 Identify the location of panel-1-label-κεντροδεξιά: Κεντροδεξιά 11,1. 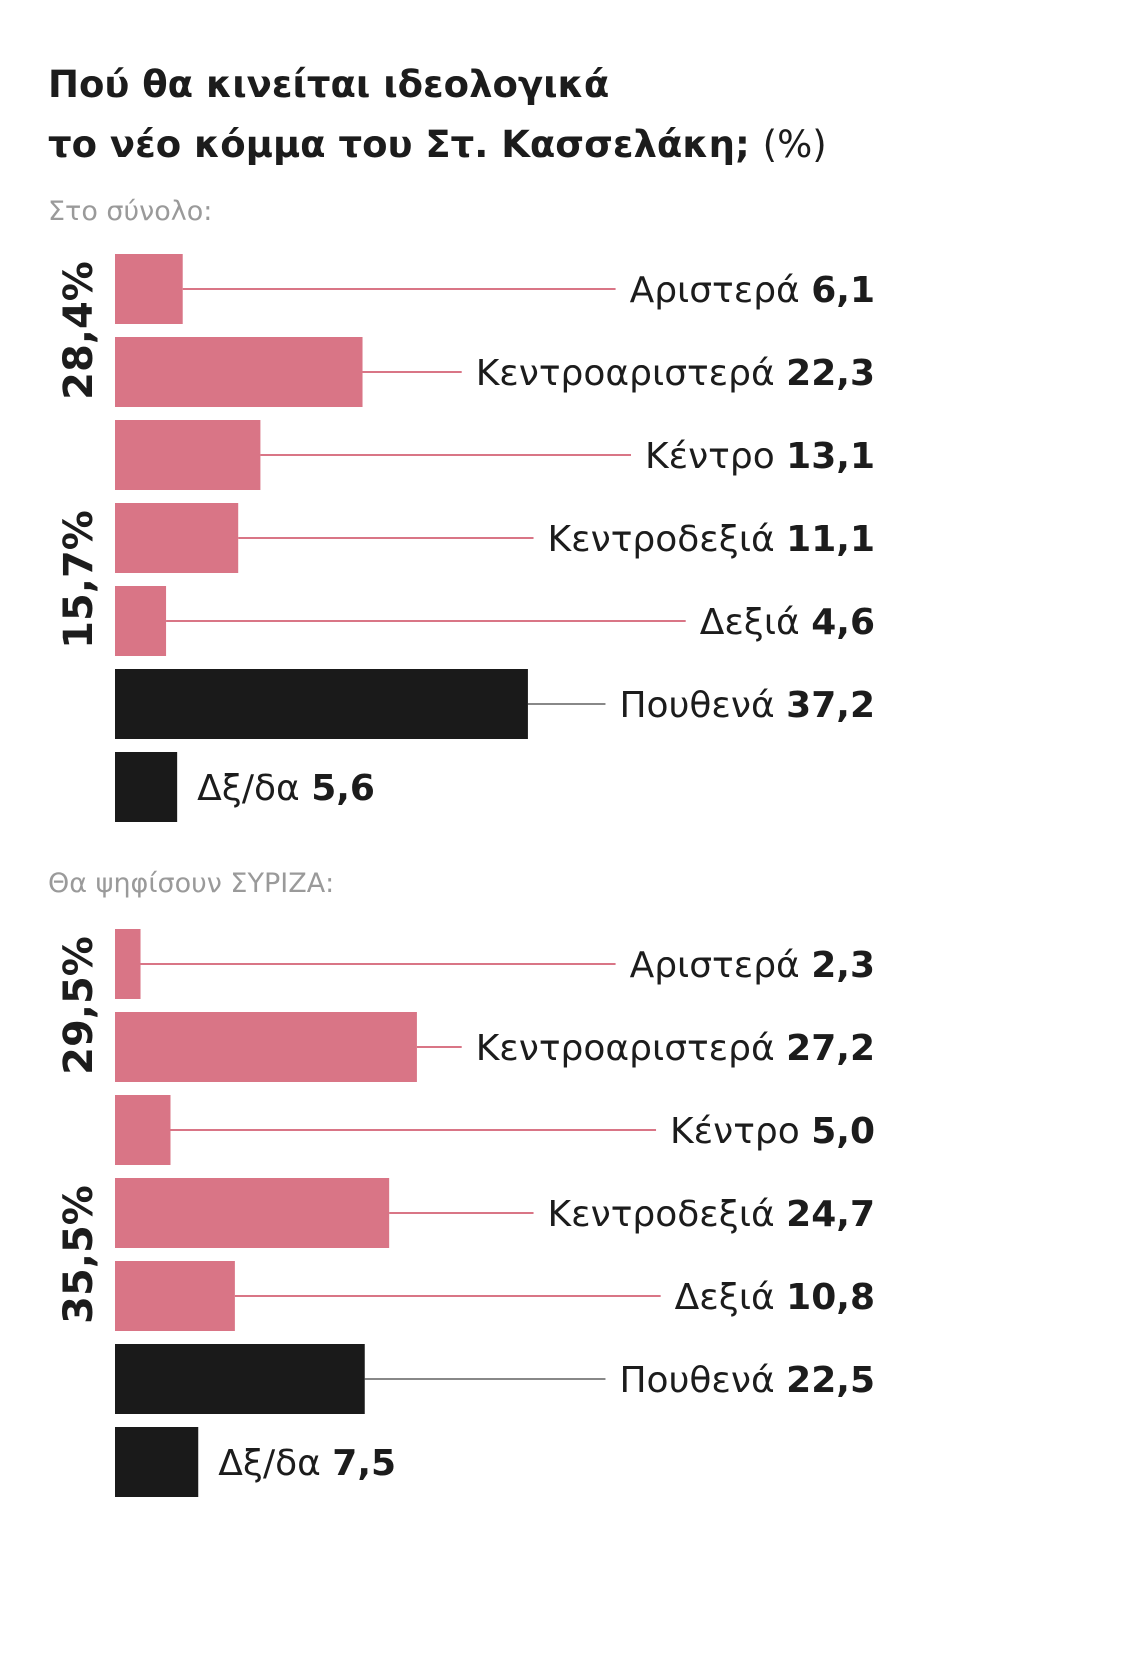
(711, 539).